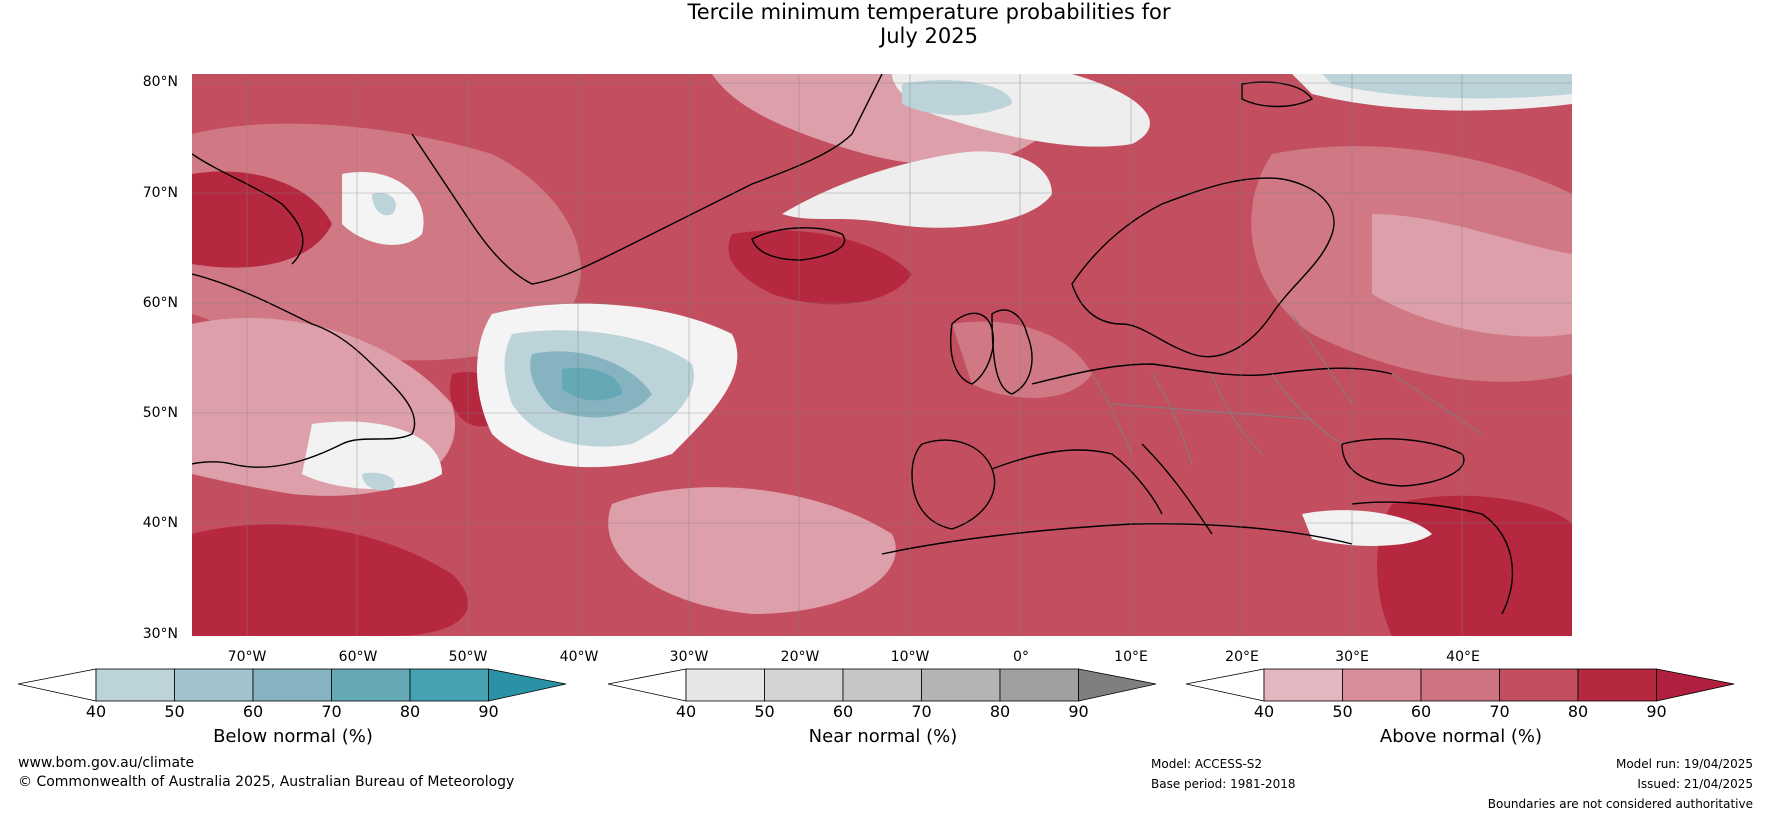 The height and width of the screenshot is (816, 1770). What do you see at coordinates (1264, 711) in the screenshot?
I see `colorbar-above-tick-40: 40` at bounding box center [1264, 711].